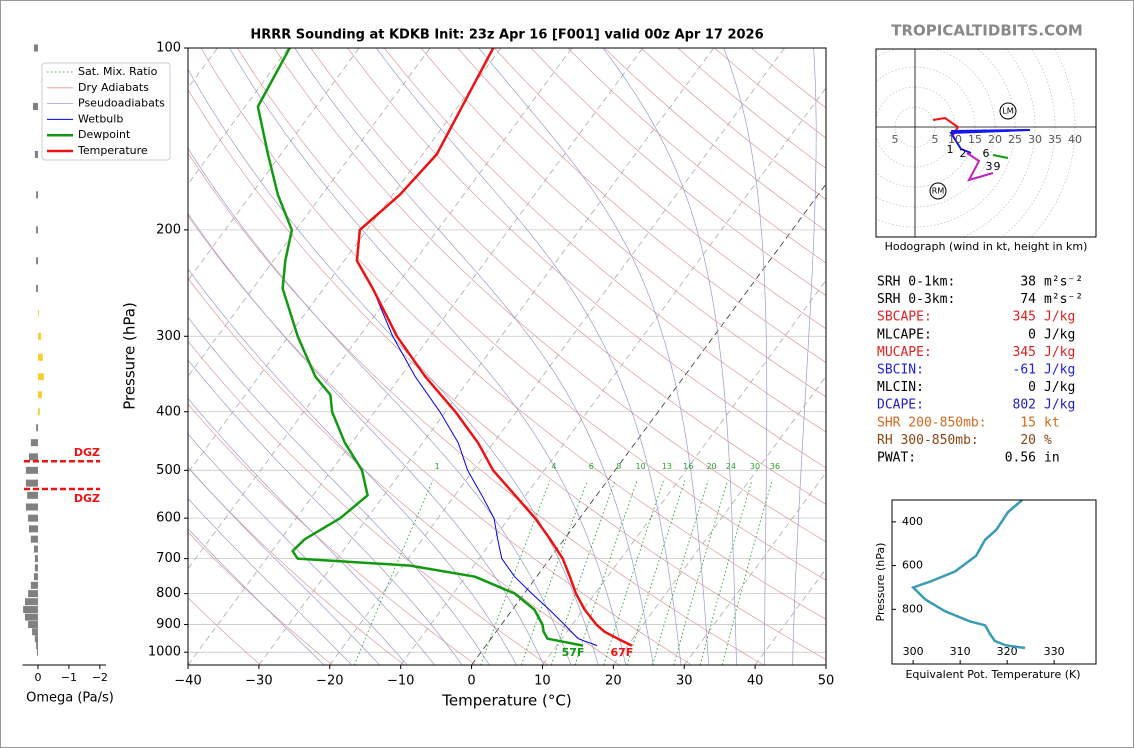 The width and height of the screenshot is (1134, 748). What do you see at coordinates (1063, 282) in the screenshot?
I see `index-unit: m²s⁻²` at bounding box center [1063, 282].